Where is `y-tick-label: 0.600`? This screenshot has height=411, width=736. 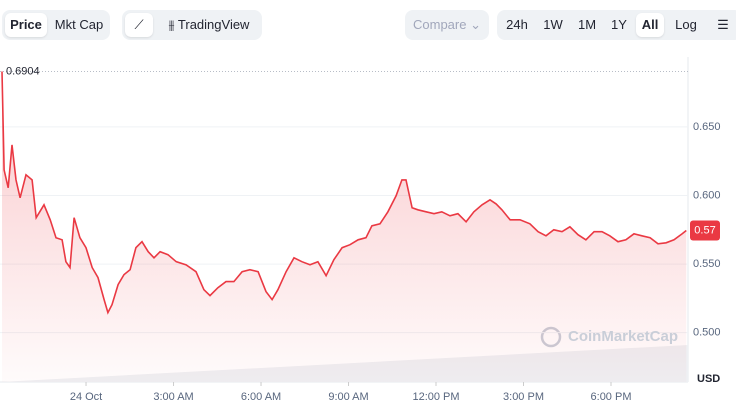
y-tick-label: 0.600 is located at coordinates (707, 195).